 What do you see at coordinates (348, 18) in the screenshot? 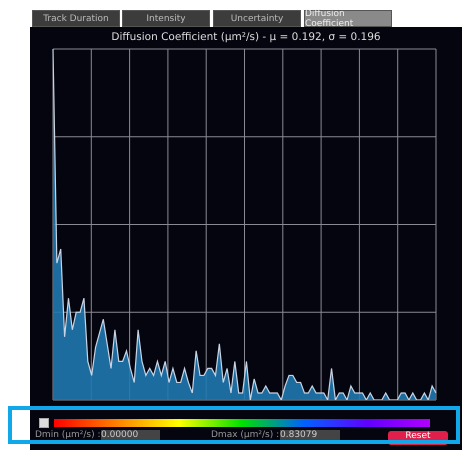
I see `text: Diffusion Coefficient` at bounding box center [348, 18].